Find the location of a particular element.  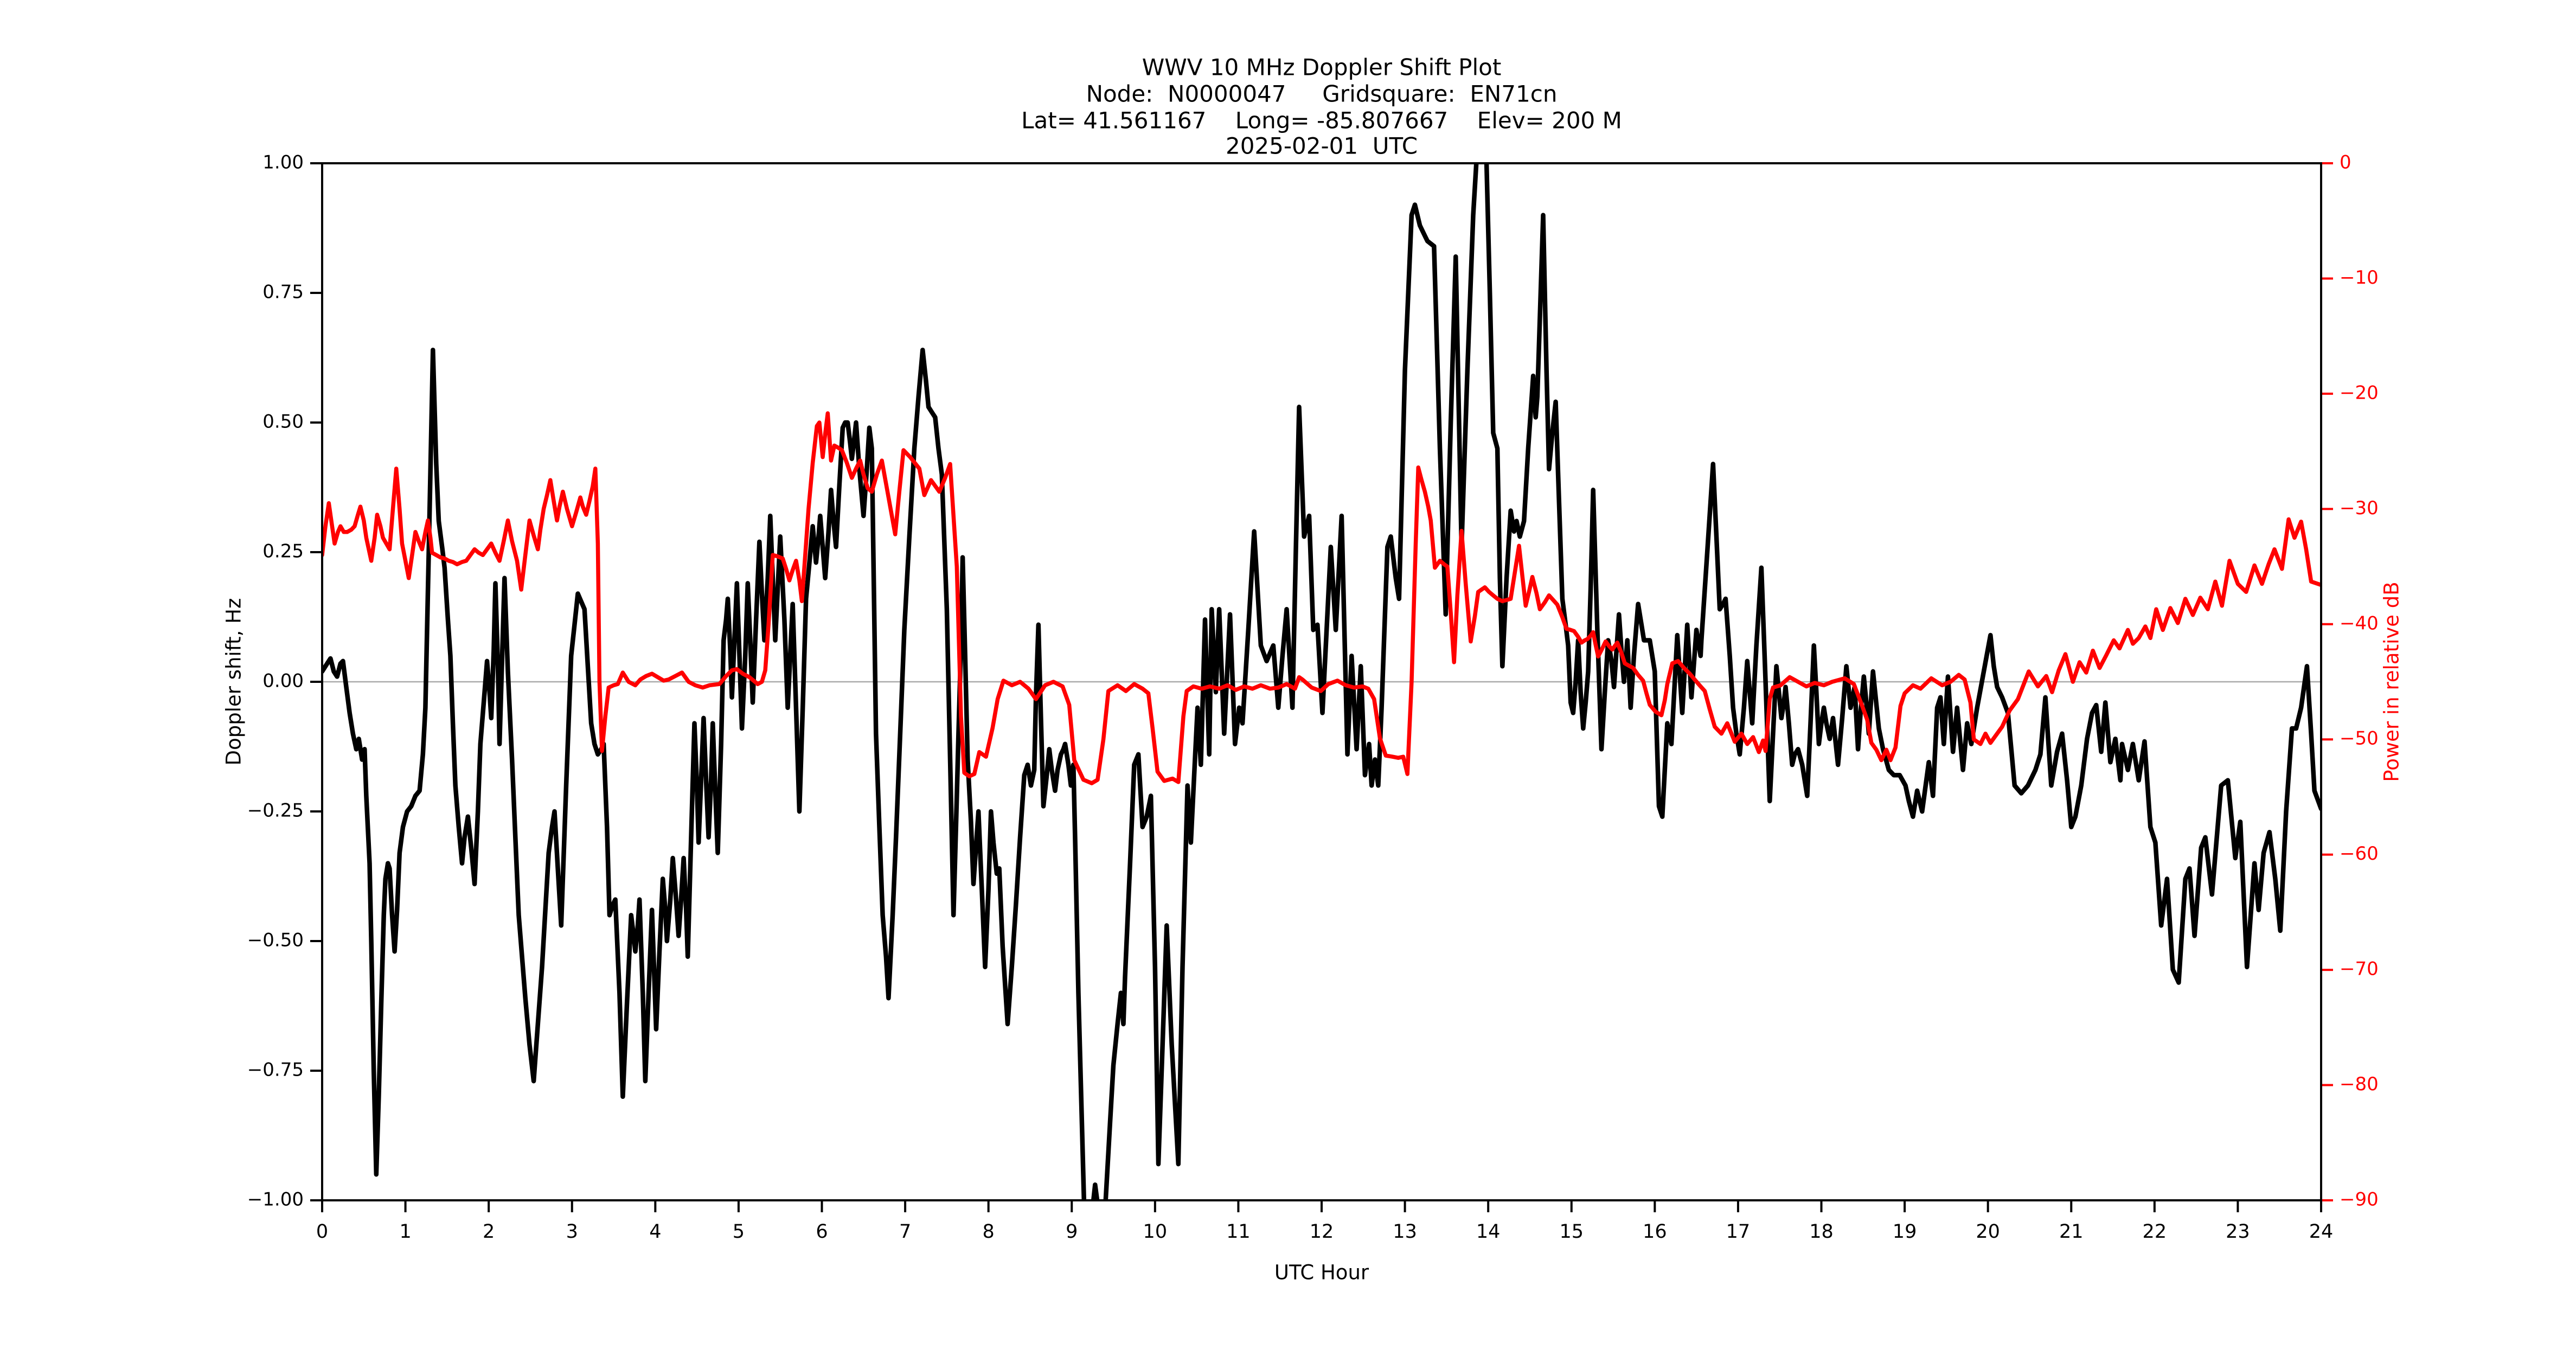

y-left-tick-label: 0.75 is located at coordinates (283, 292).